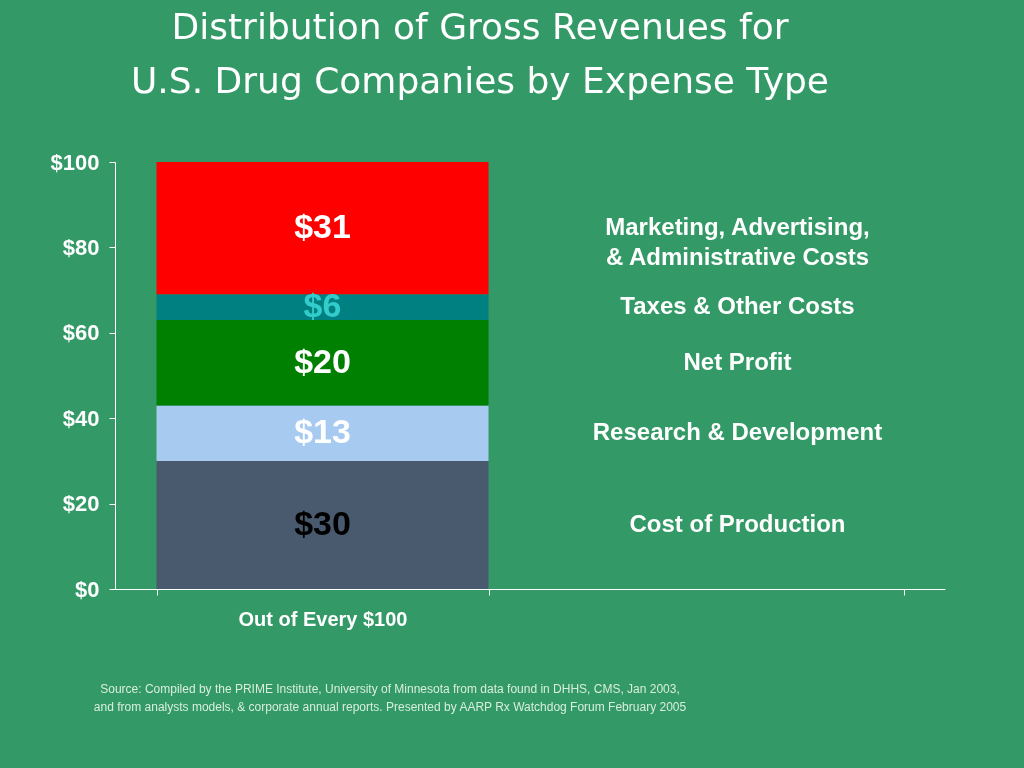  What do you see at coordinates (737, 306) in the screenshot?
I see `text: Taxes & Other Costs` at bounding box center [737, 306].